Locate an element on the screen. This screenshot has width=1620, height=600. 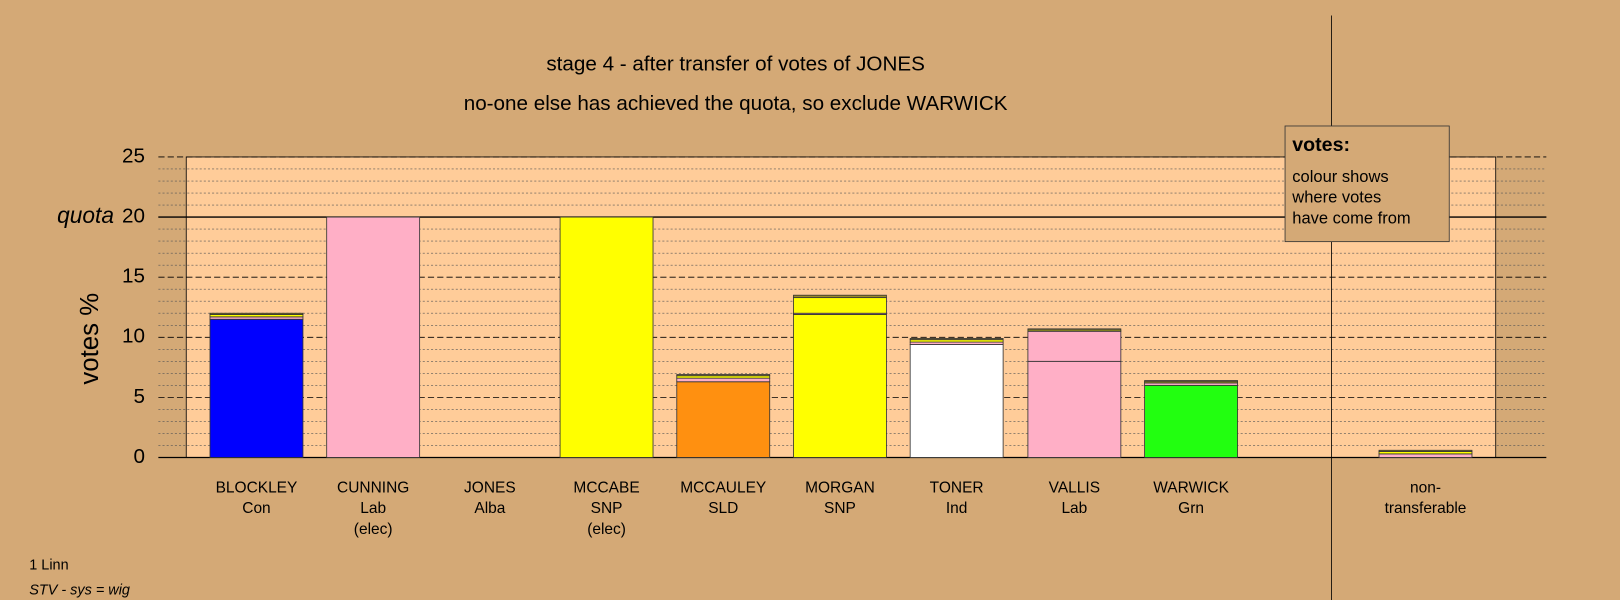
legend-line: where votes is located at coordinates (1336, 197).